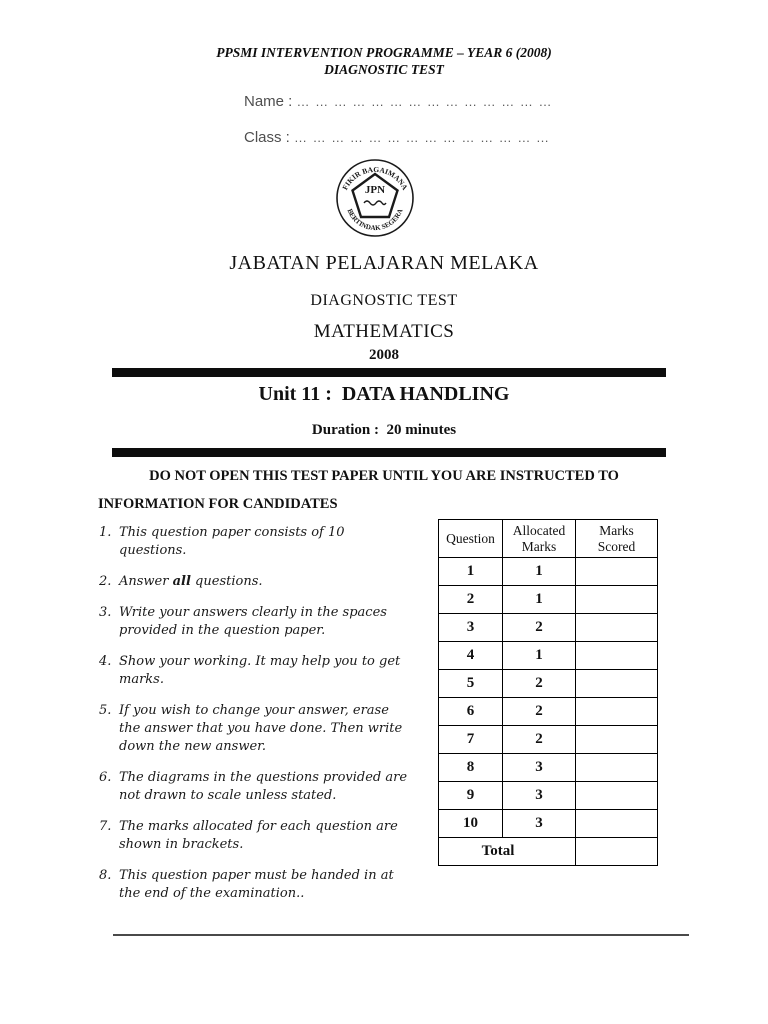  What do you see at coordinates (384, 430) in the screenshot?
I see `duration-label: Duration : 20 minutes` at bounding box center [384, 430].